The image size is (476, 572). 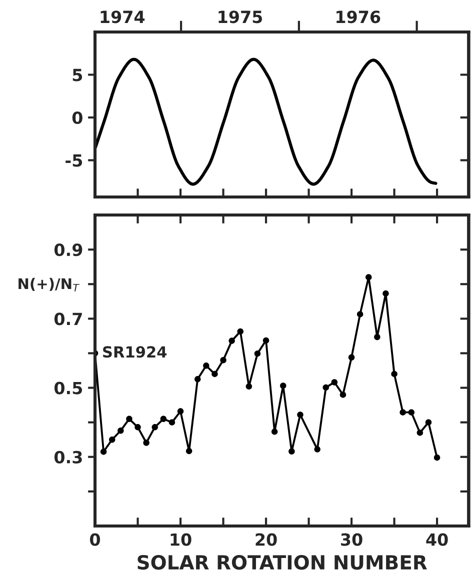 What do you see at coordinates (266, 539) in the screenshot?
I see `x-tick-label: 20` at bounding box center [266, 539].